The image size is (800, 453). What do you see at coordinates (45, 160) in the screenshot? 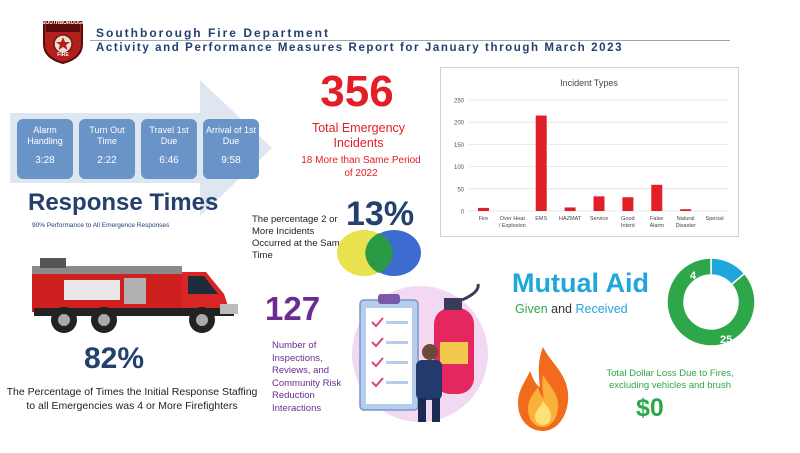
I see `step-value: 3:28` at bounding box center [45, 160].